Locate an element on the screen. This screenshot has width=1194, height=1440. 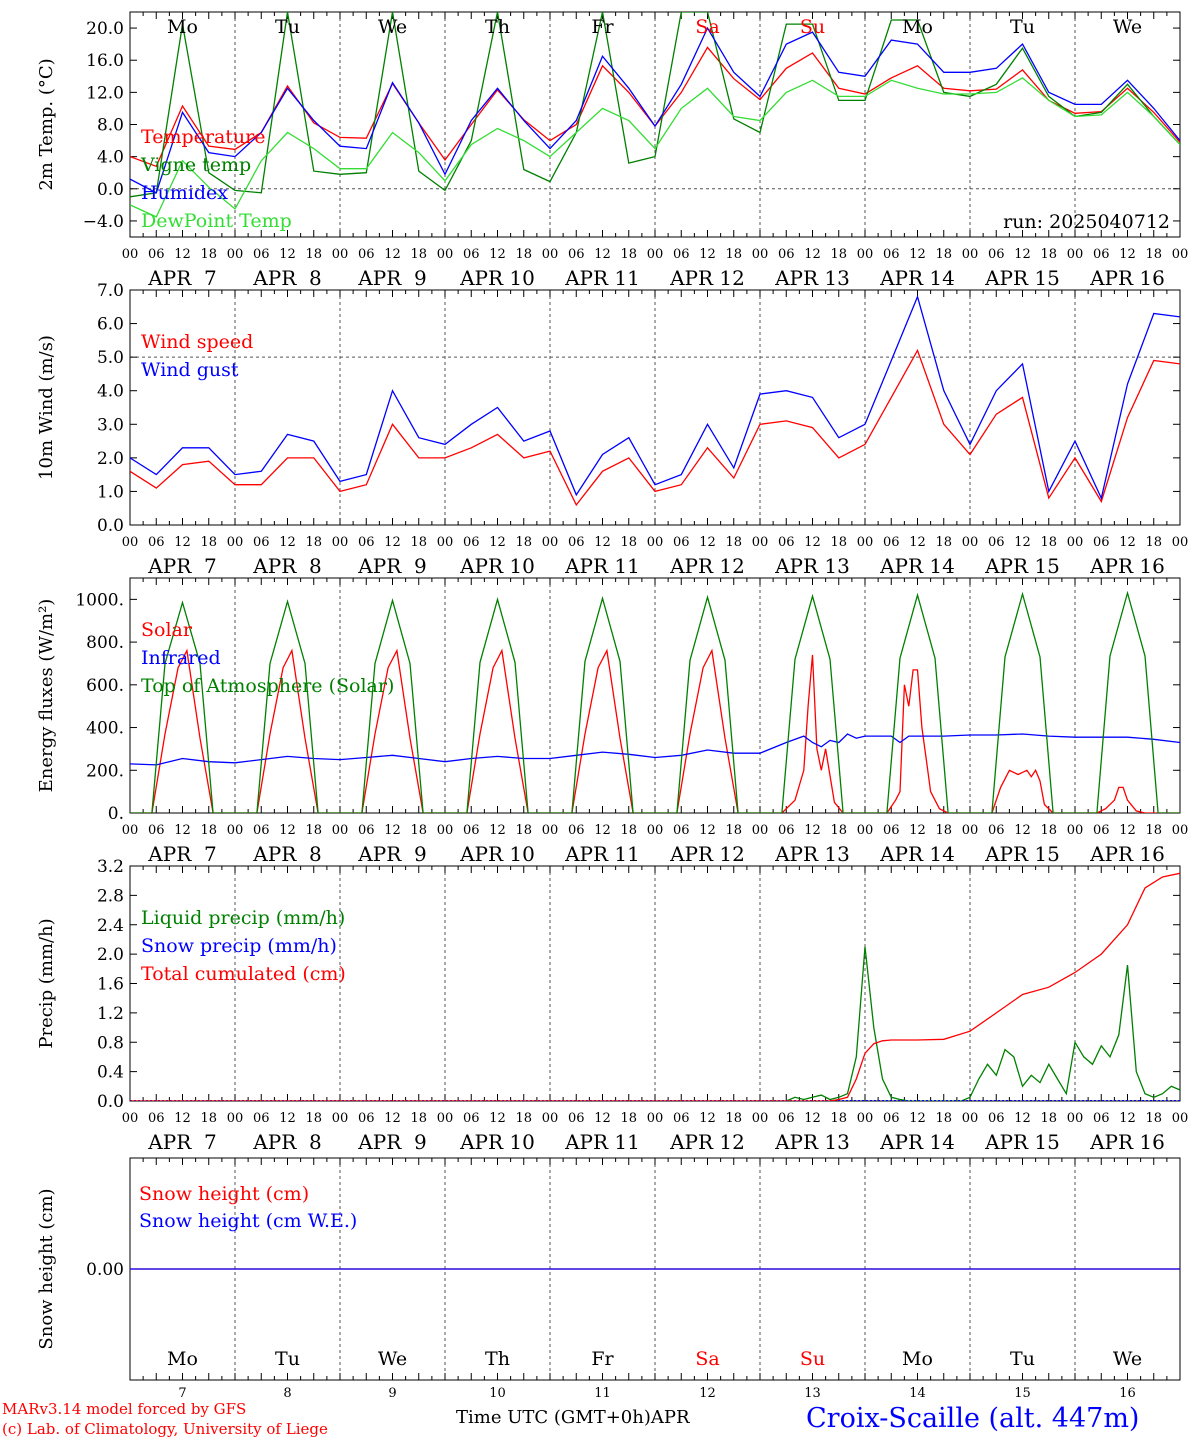
series-line-vigne-temp is located at coordinates (655, 105).